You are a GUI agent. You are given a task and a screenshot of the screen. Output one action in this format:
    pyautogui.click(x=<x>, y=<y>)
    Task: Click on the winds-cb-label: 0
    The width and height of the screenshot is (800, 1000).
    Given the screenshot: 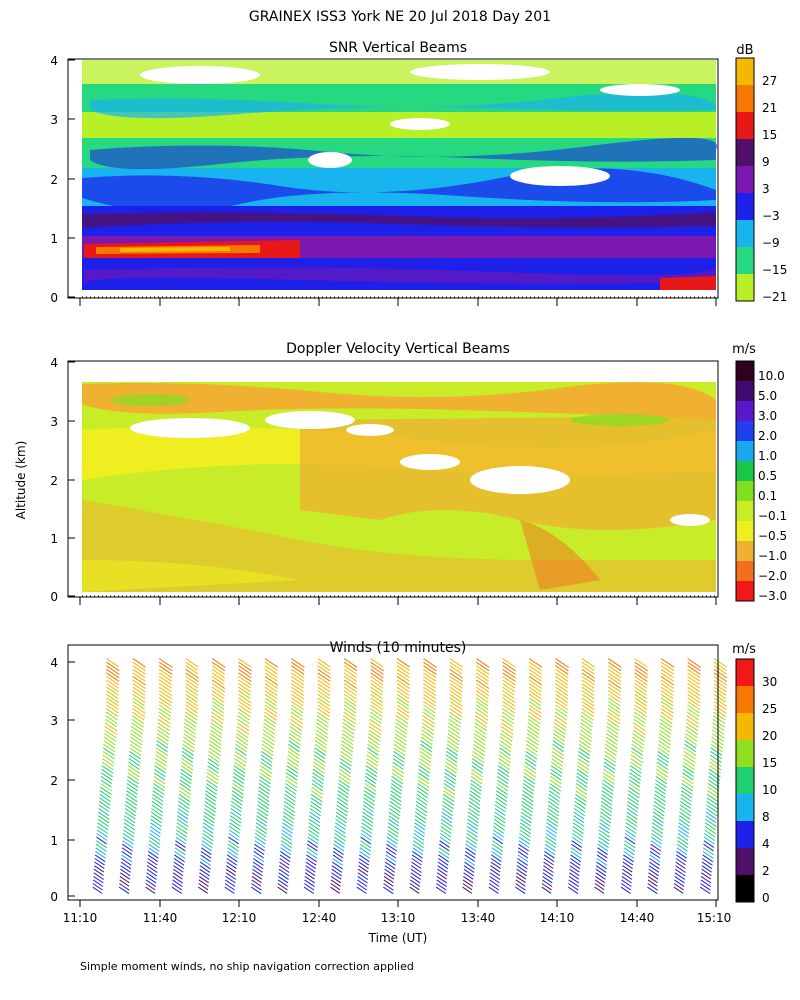 What is the action you would take?
    pyautogui.click(x=766, y=898)
    